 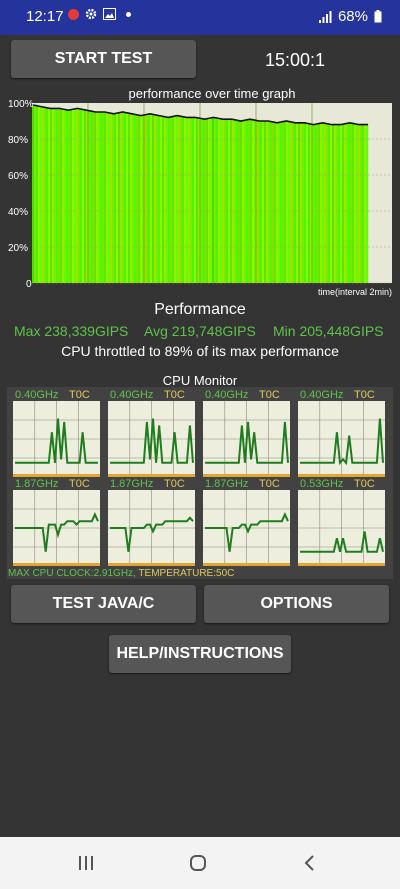 What do you see at coordinates (355, 292) in the screenshot?
I see `x-axis-label: time(interval 2min)` at bounding box center [355, 292].